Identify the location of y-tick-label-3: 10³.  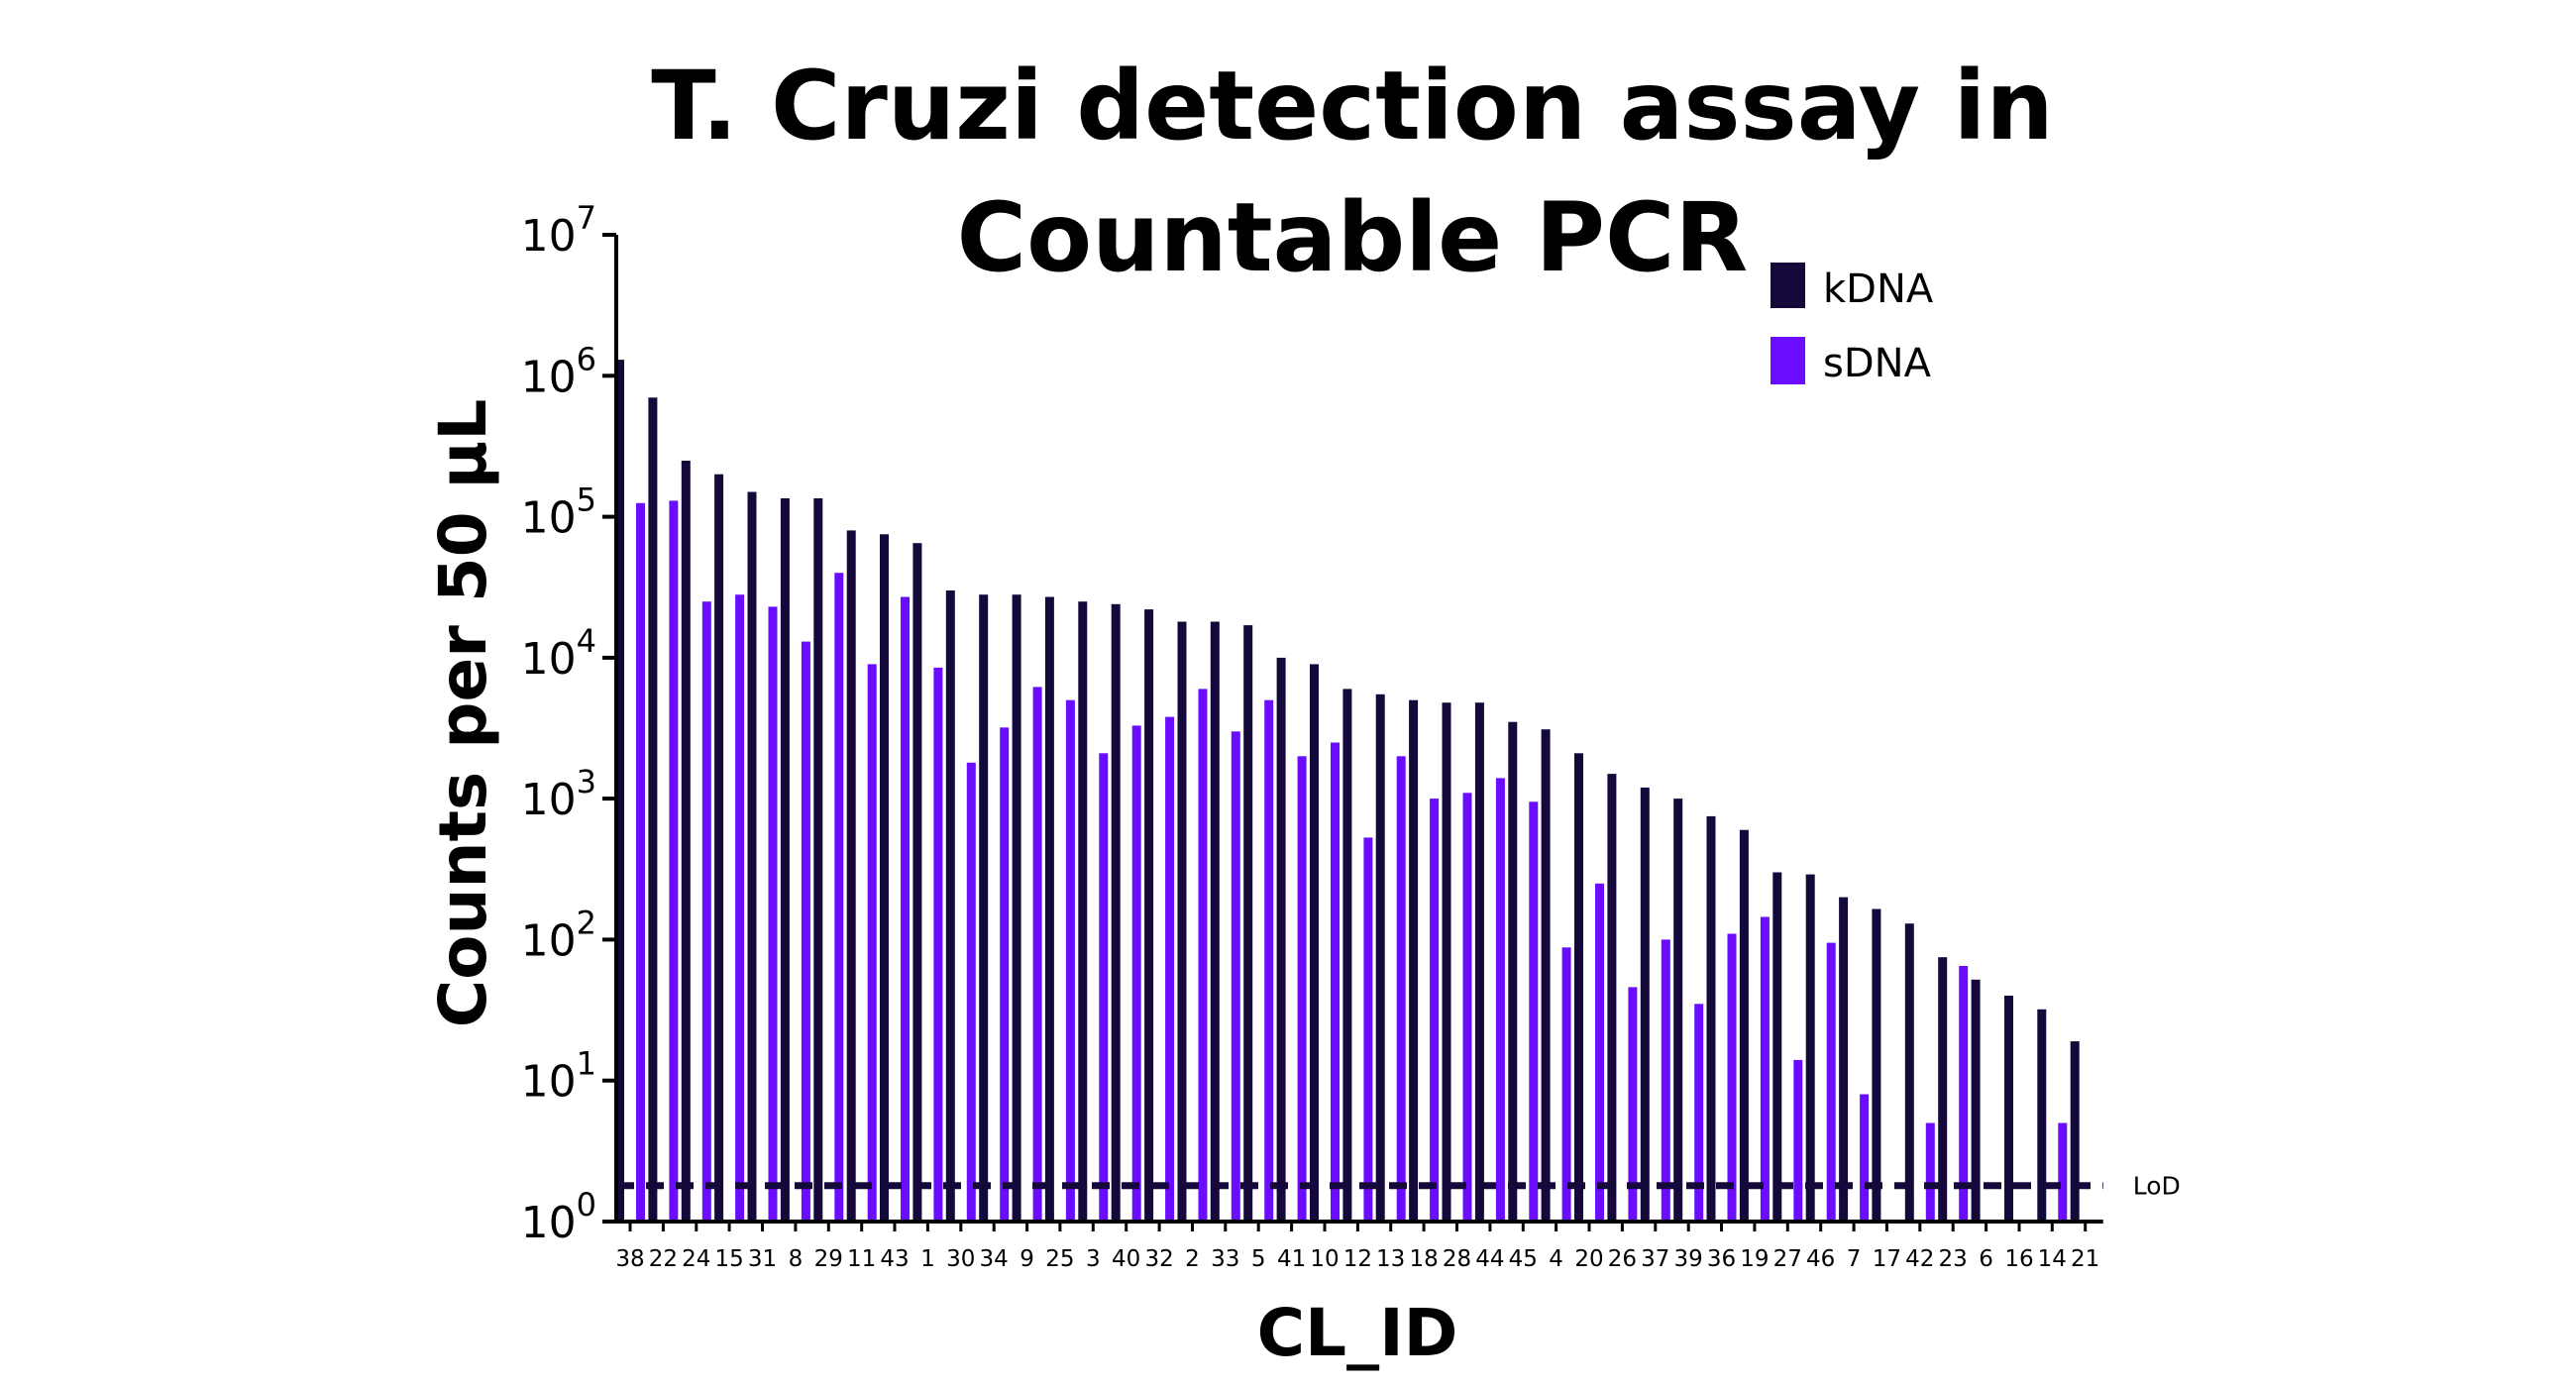
(559, 794).